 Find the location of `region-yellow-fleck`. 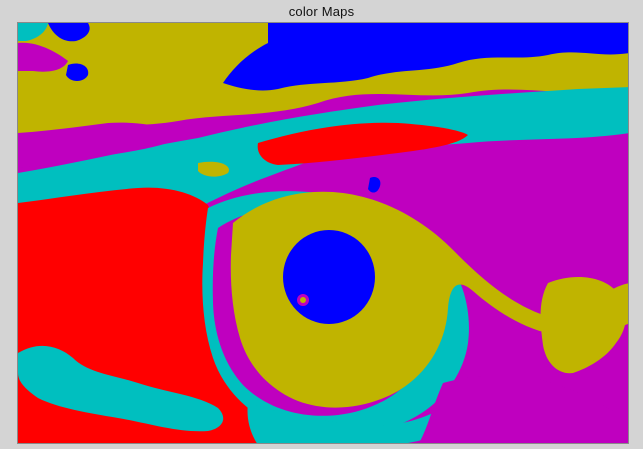

region-yellow-fleck is located at coordinates (213, 169).